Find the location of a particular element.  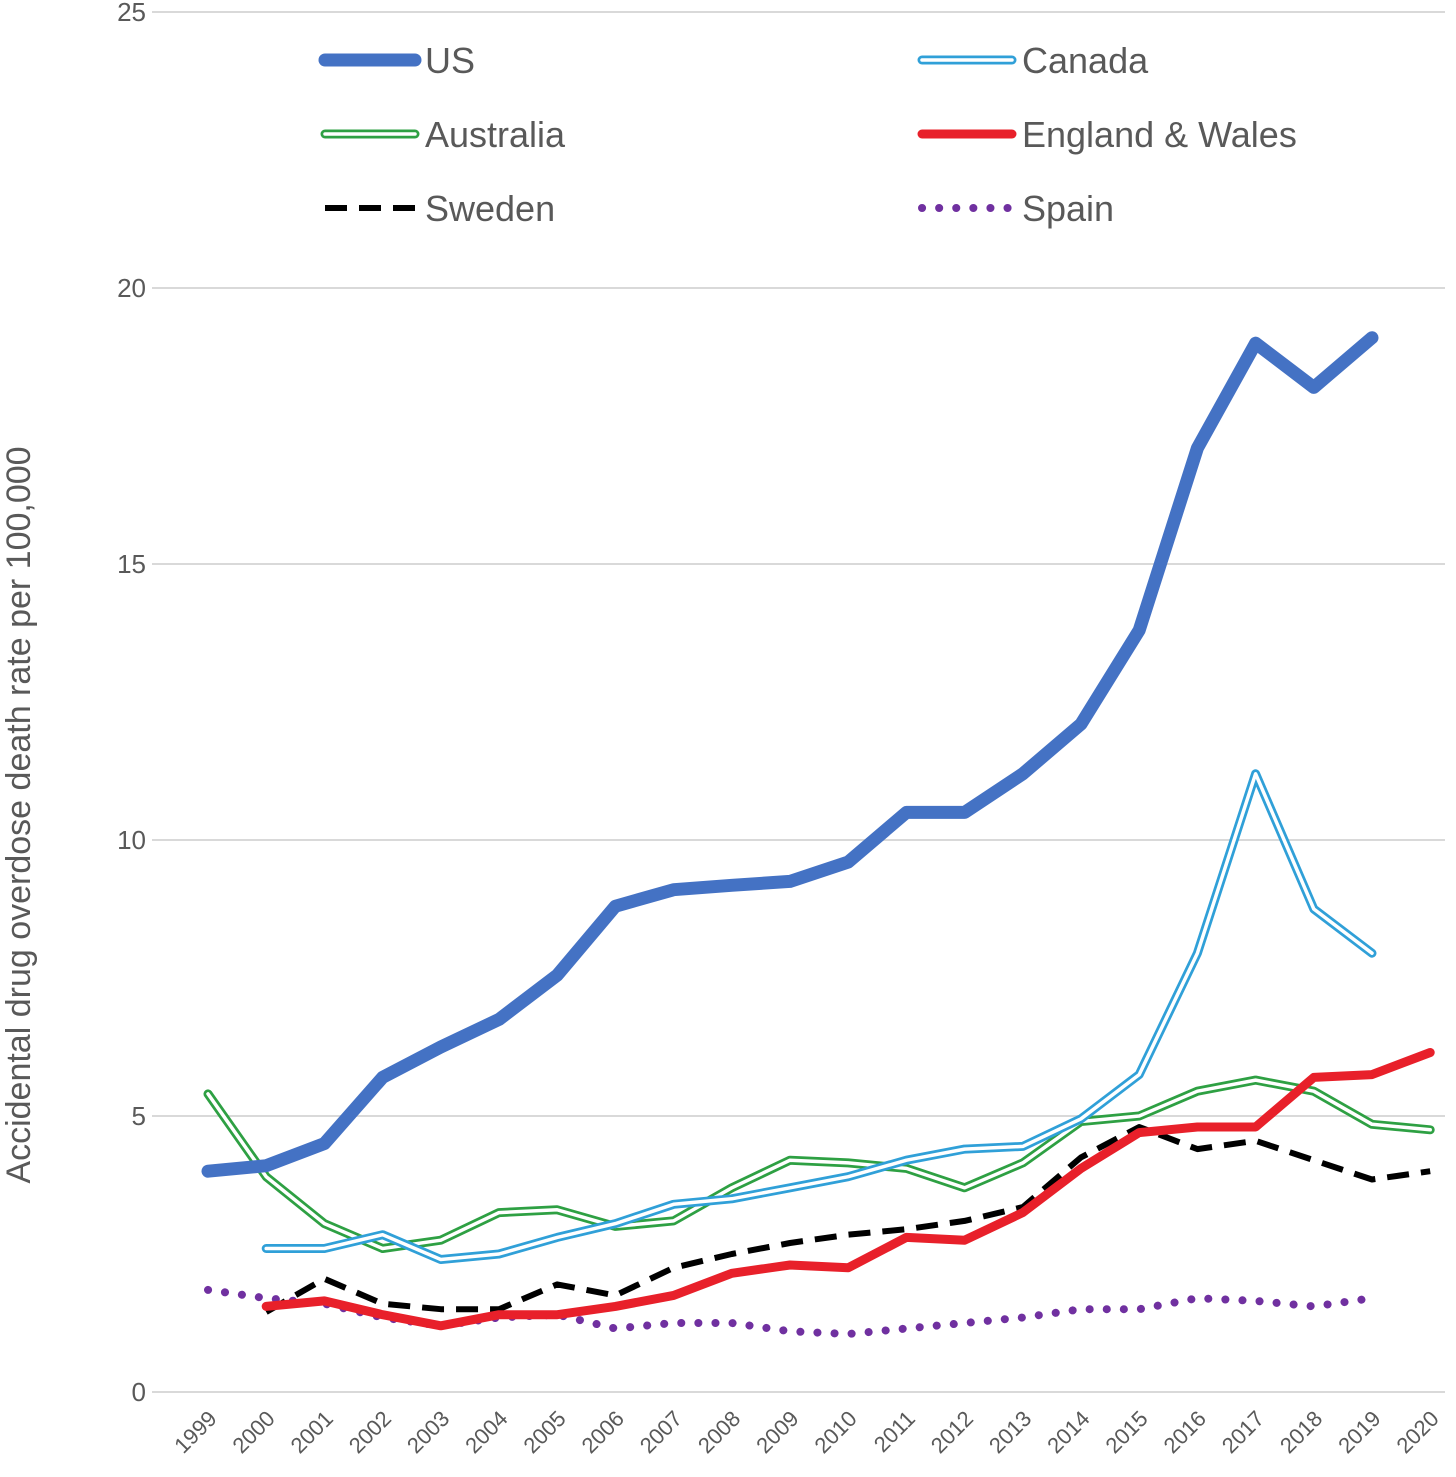

x-tick-label: 2019 is located at coordinates (1359, 1432).